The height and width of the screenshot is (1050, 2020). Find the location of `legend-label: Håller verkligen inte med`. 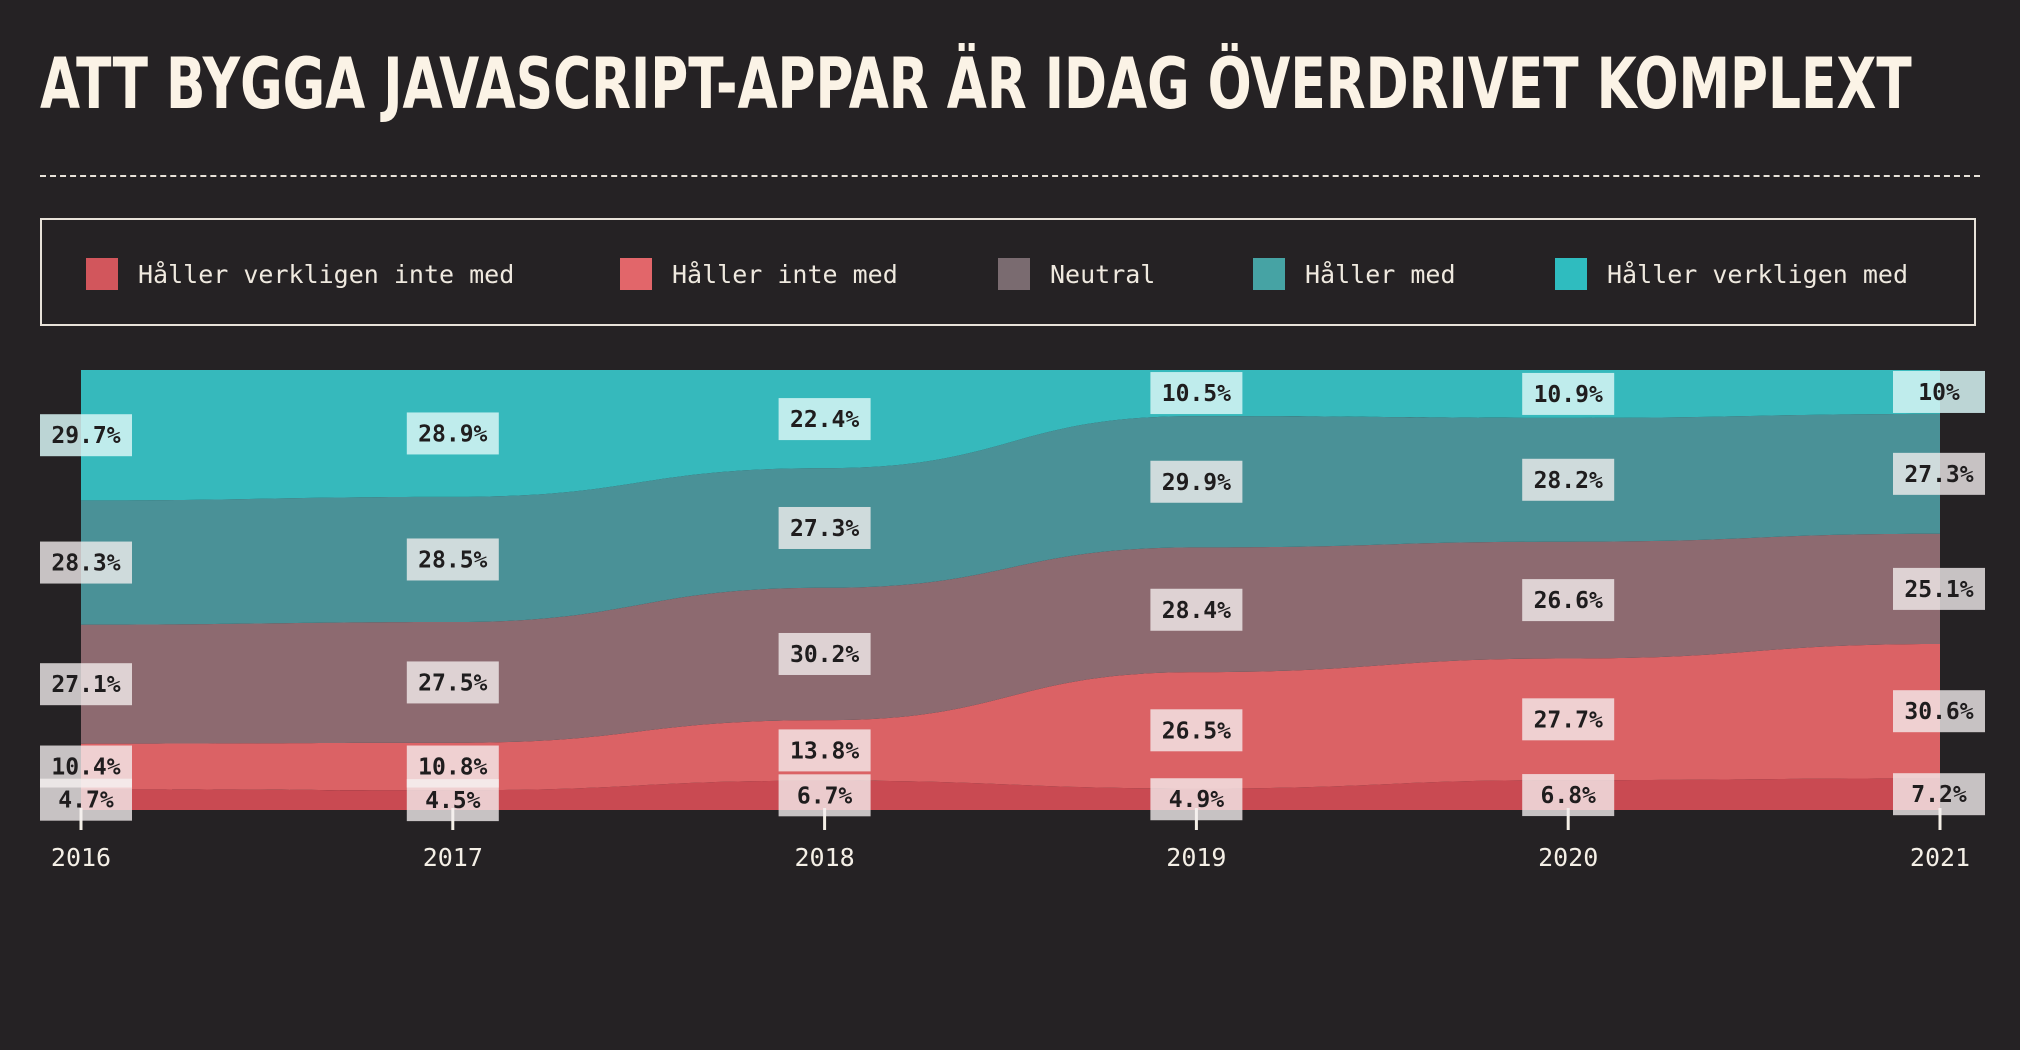

legend-label: Håller verkligen inte med is located at coordinates (326, 274).